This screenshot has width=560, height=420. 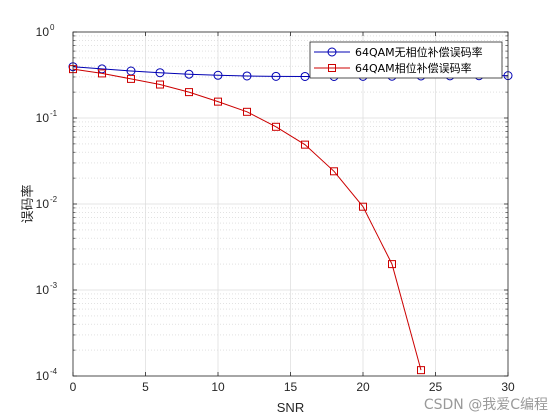 I want to click on legend-label-2: 64QAM相位补偿误码率, so click(x=413, y=68).